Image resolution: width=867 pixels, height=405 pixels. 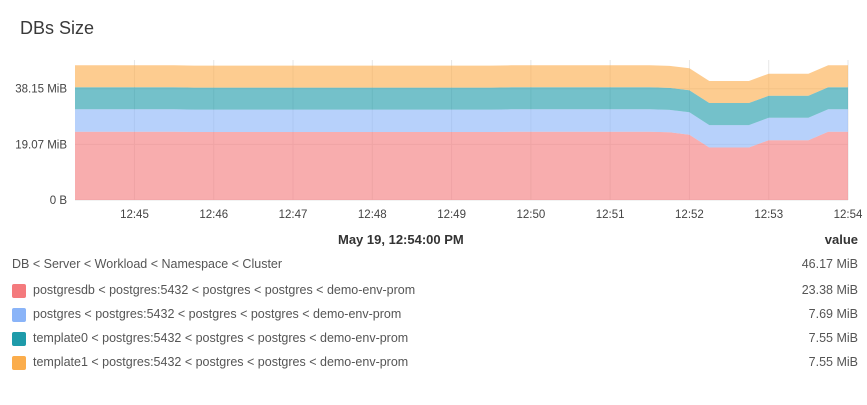 What do you see at coordinates (134, 215) in the screenshot?
I see `x-tick-label: 12:45` at bounding box center [134, 215].